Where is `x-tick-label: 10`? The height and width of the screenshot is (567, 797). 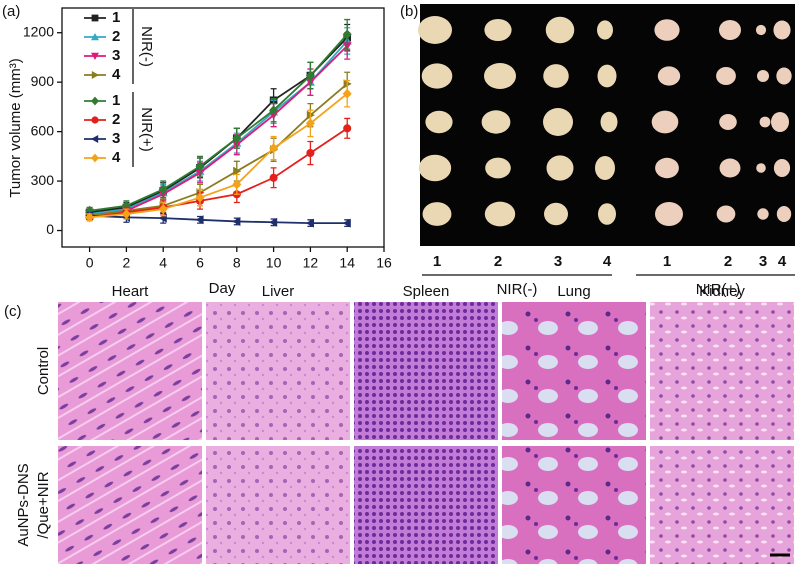
x-tick-label: 10 is located at coordinates (274, 263).